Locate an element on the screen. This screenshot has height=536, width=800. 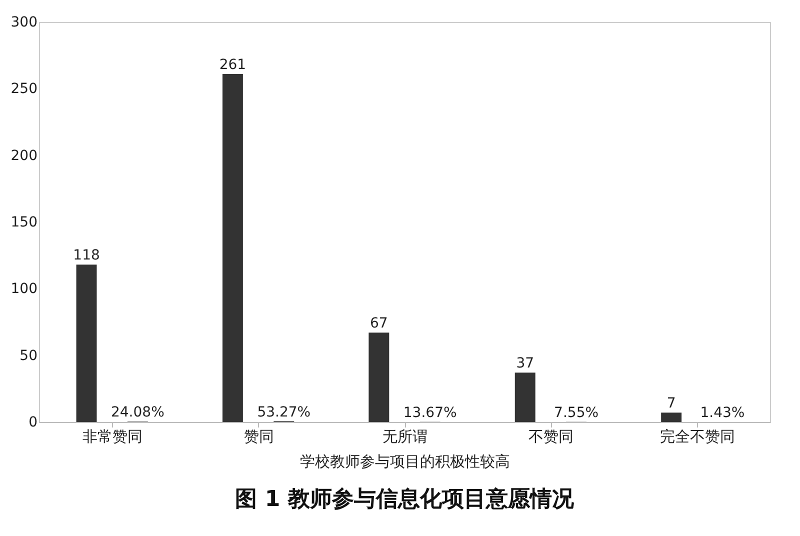
x-tick-label: 无所谓 is located at coordinates (405, 437).